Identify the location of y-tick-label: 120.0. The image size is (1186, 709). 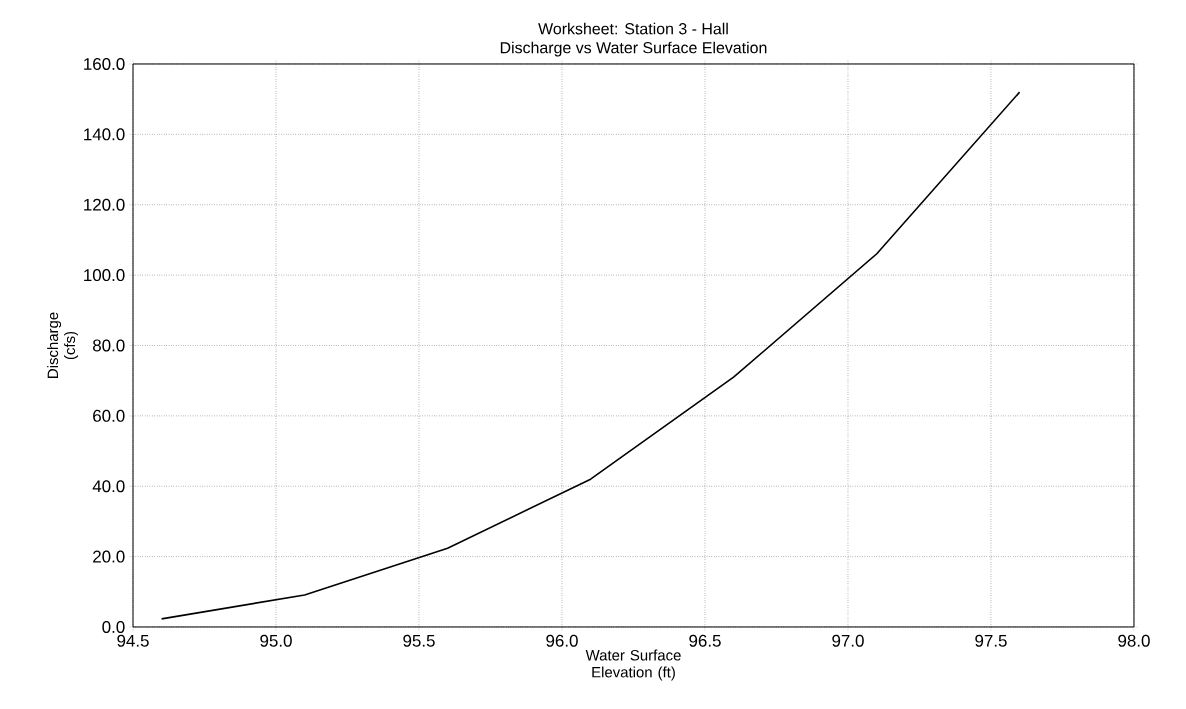
(104, 204).